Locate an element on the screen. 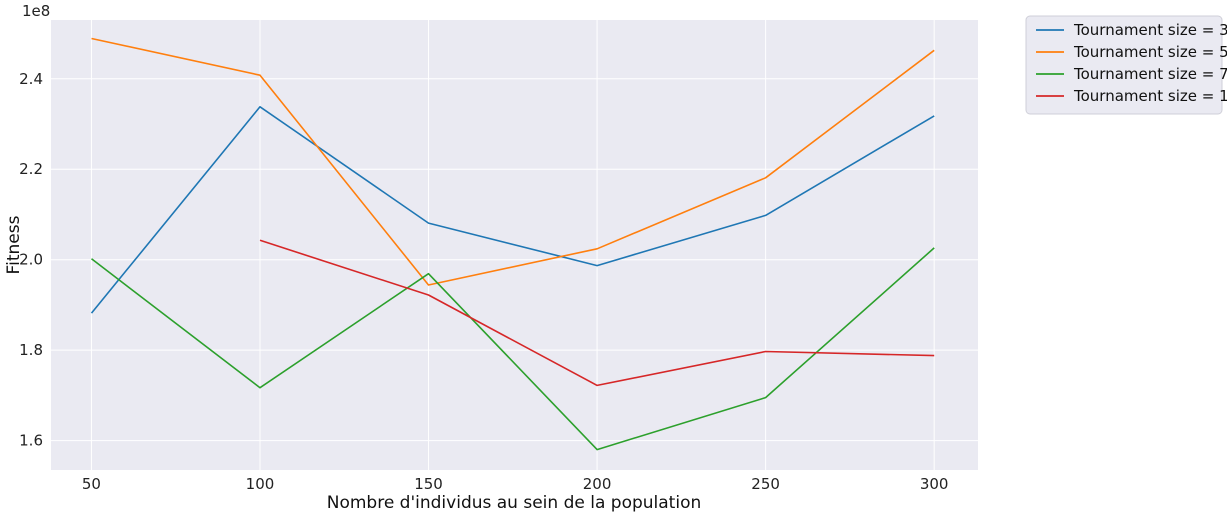  y-tick-label: 2.2 is located at coordinates (31, 169).